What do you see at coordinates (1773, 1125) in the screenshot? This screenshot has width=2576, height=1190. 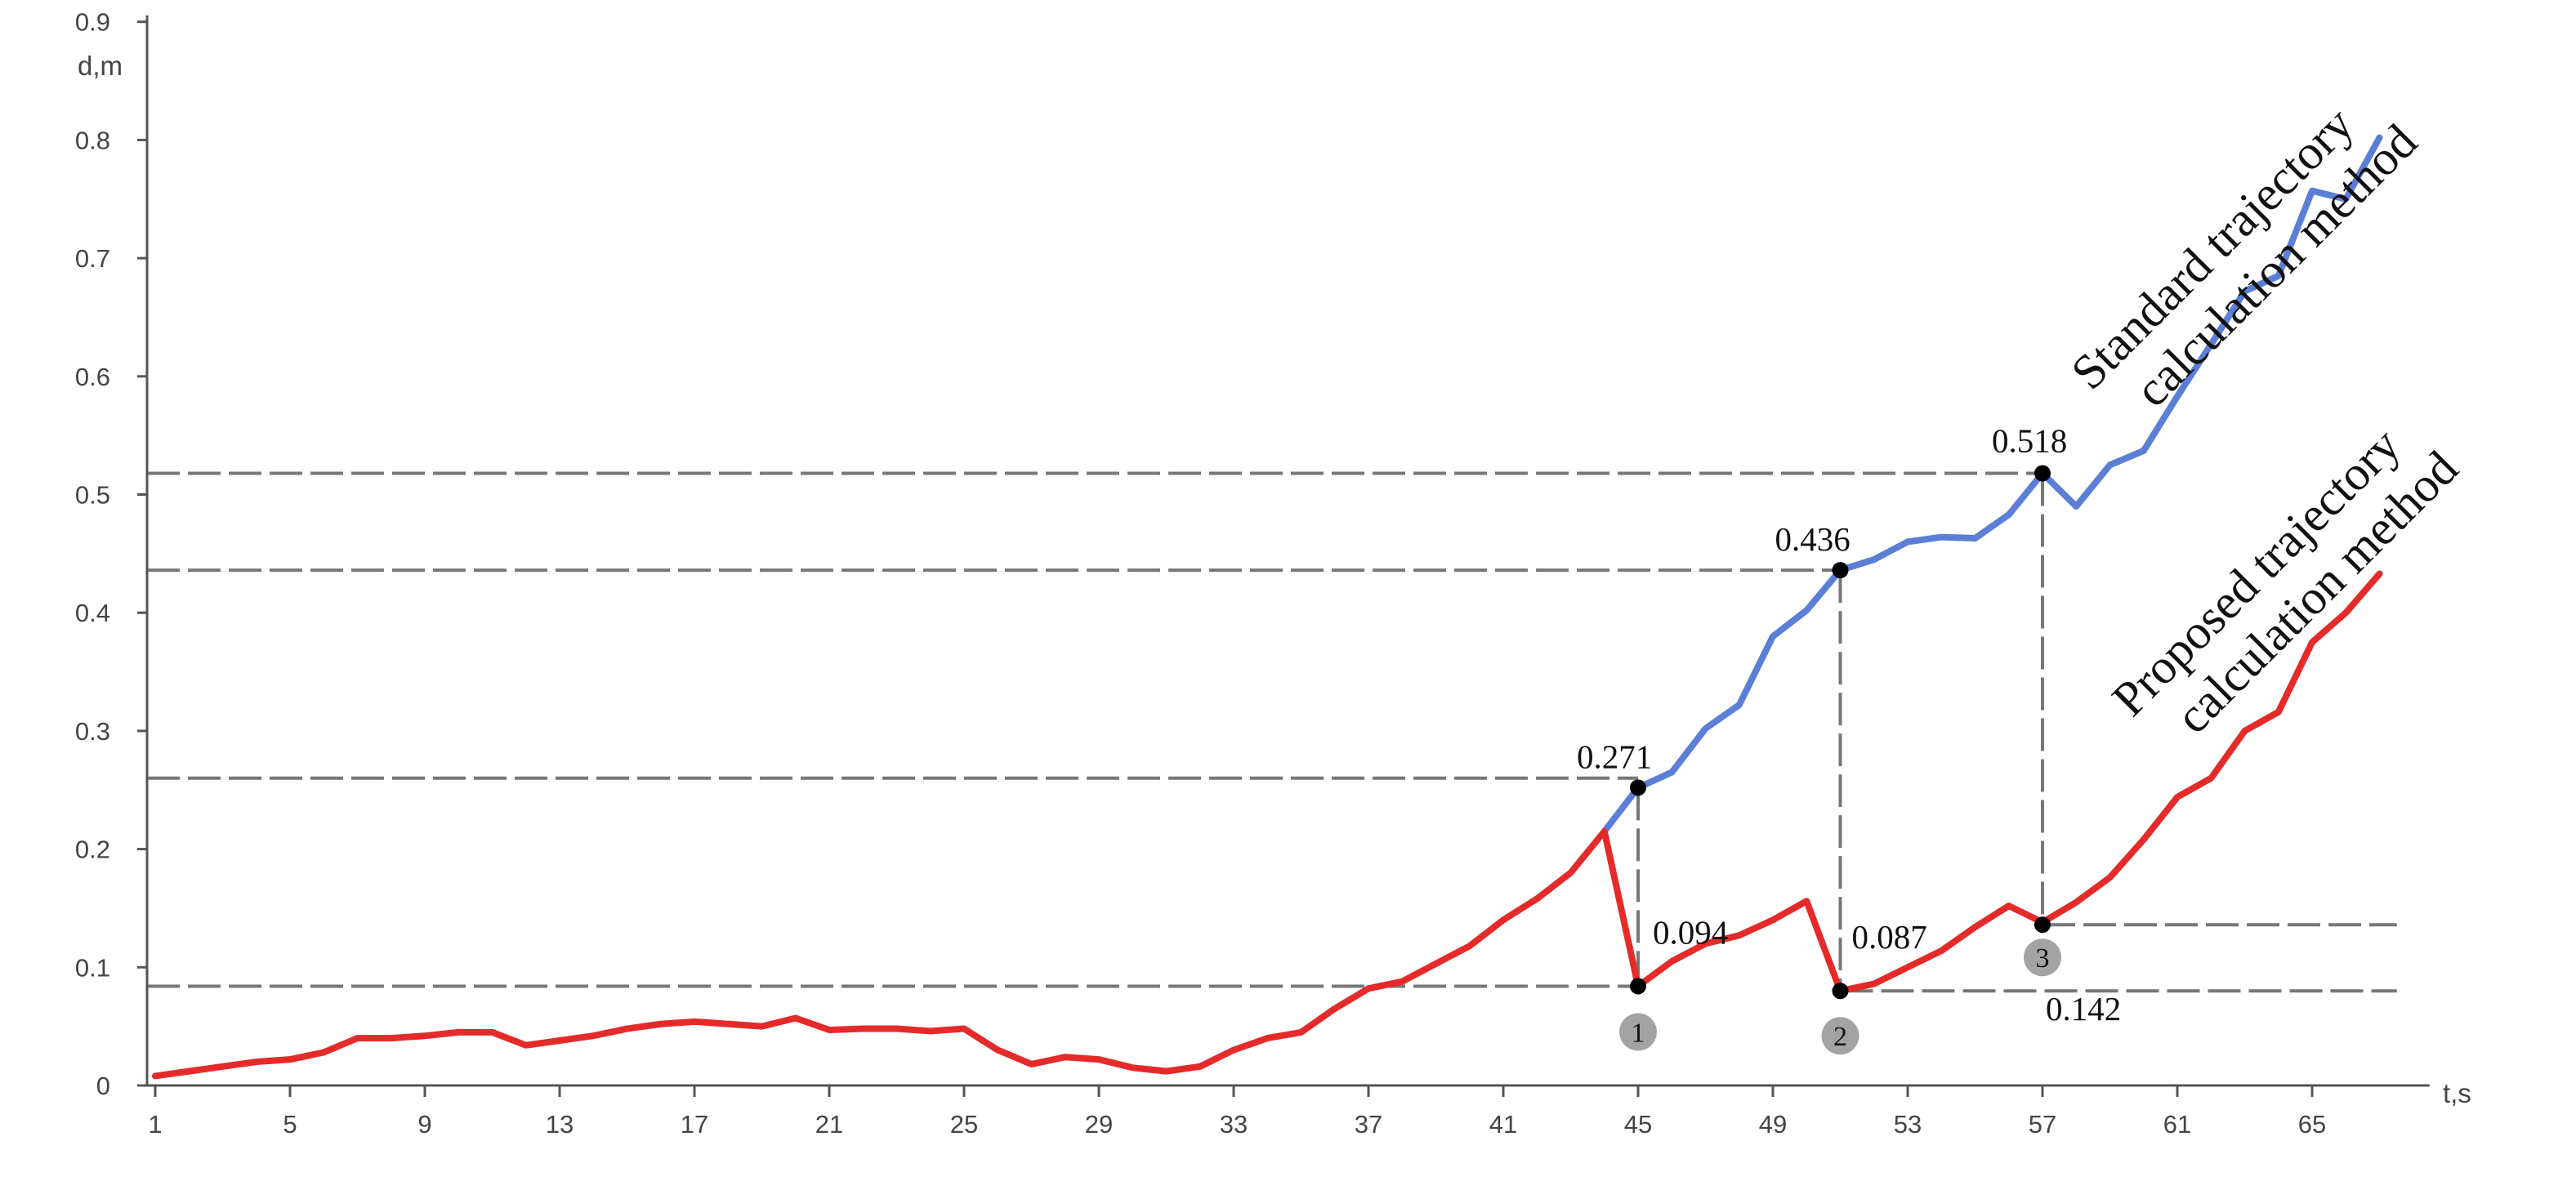 I see `x-tick-label: 49` at bounding box center [1773, 1125].